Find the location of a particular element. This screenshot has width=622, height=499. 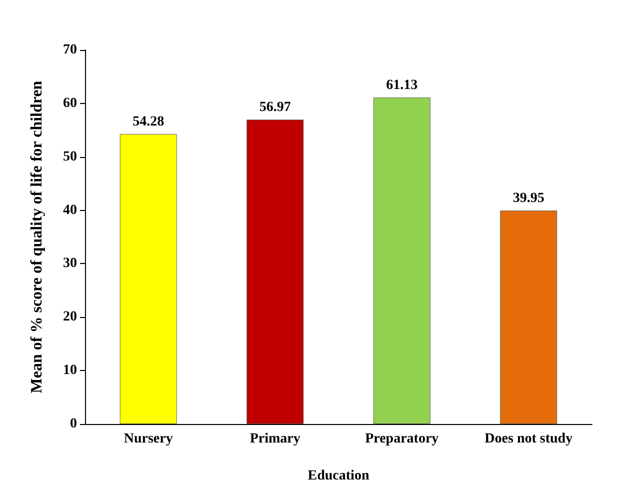

x-tick-label: Does not study is located at coordinates (528, 439).